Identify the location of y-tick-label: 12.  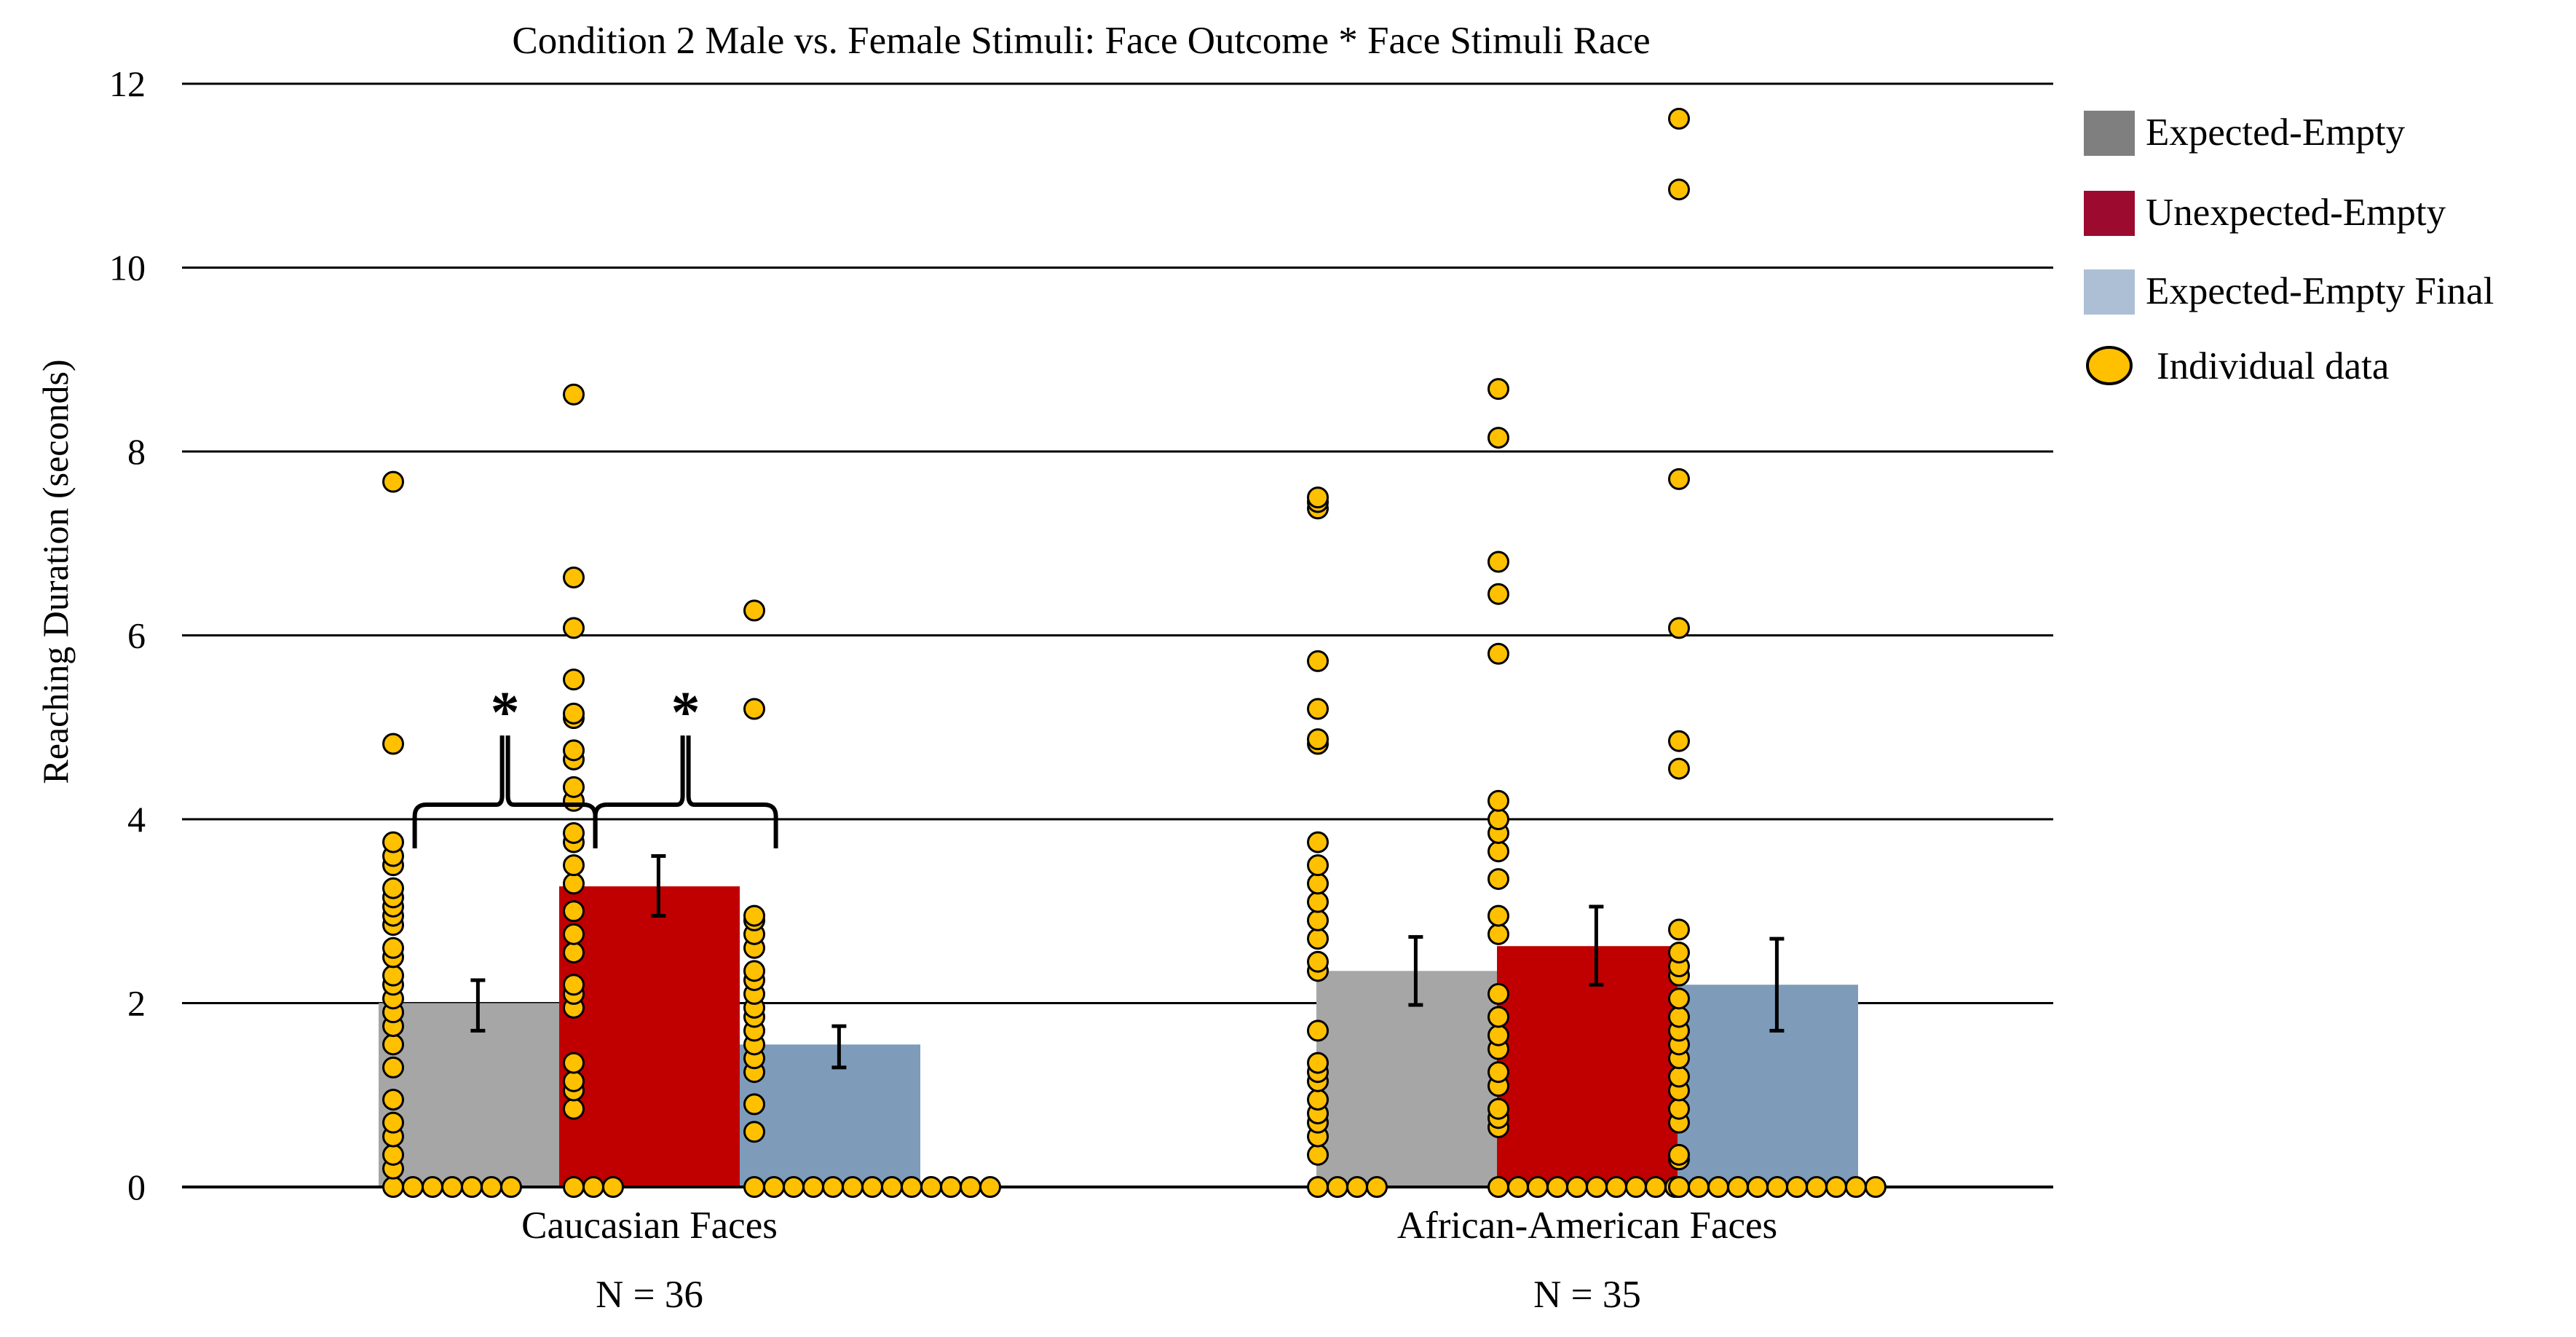
(127, 83).